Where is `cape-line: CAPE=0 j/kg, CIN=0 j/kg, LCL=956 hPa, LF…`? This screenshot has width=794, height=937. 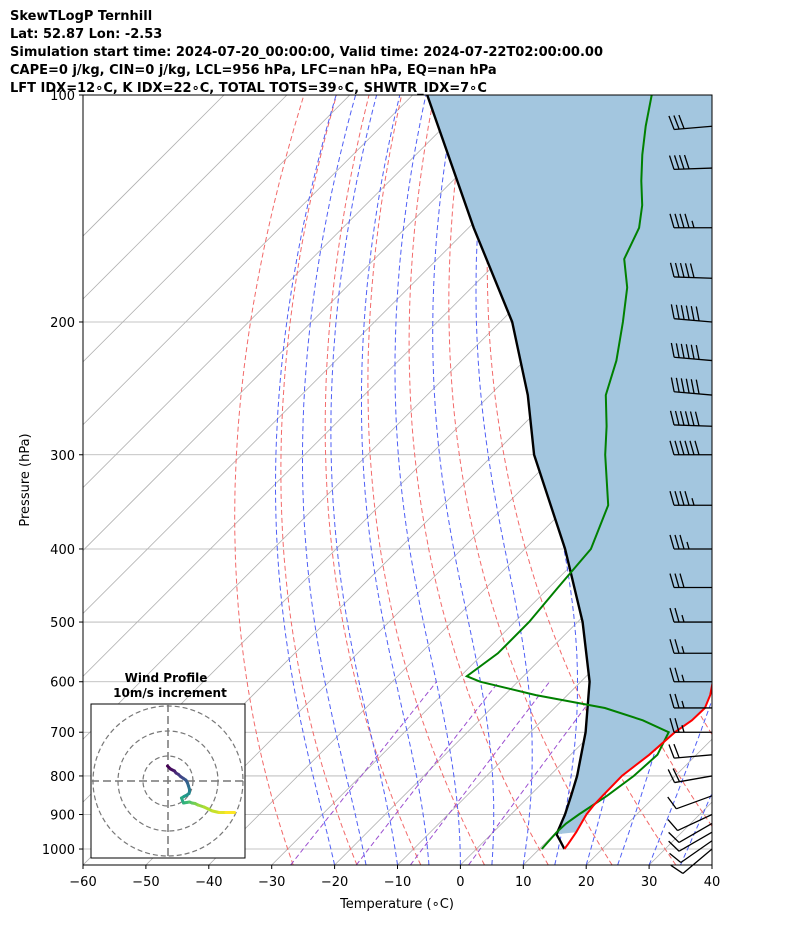
cape-line: CAPE=0 j/kg, CIN=0 j/kg, LCL=956 hPa, LF… is located at coordinates (253, 70).